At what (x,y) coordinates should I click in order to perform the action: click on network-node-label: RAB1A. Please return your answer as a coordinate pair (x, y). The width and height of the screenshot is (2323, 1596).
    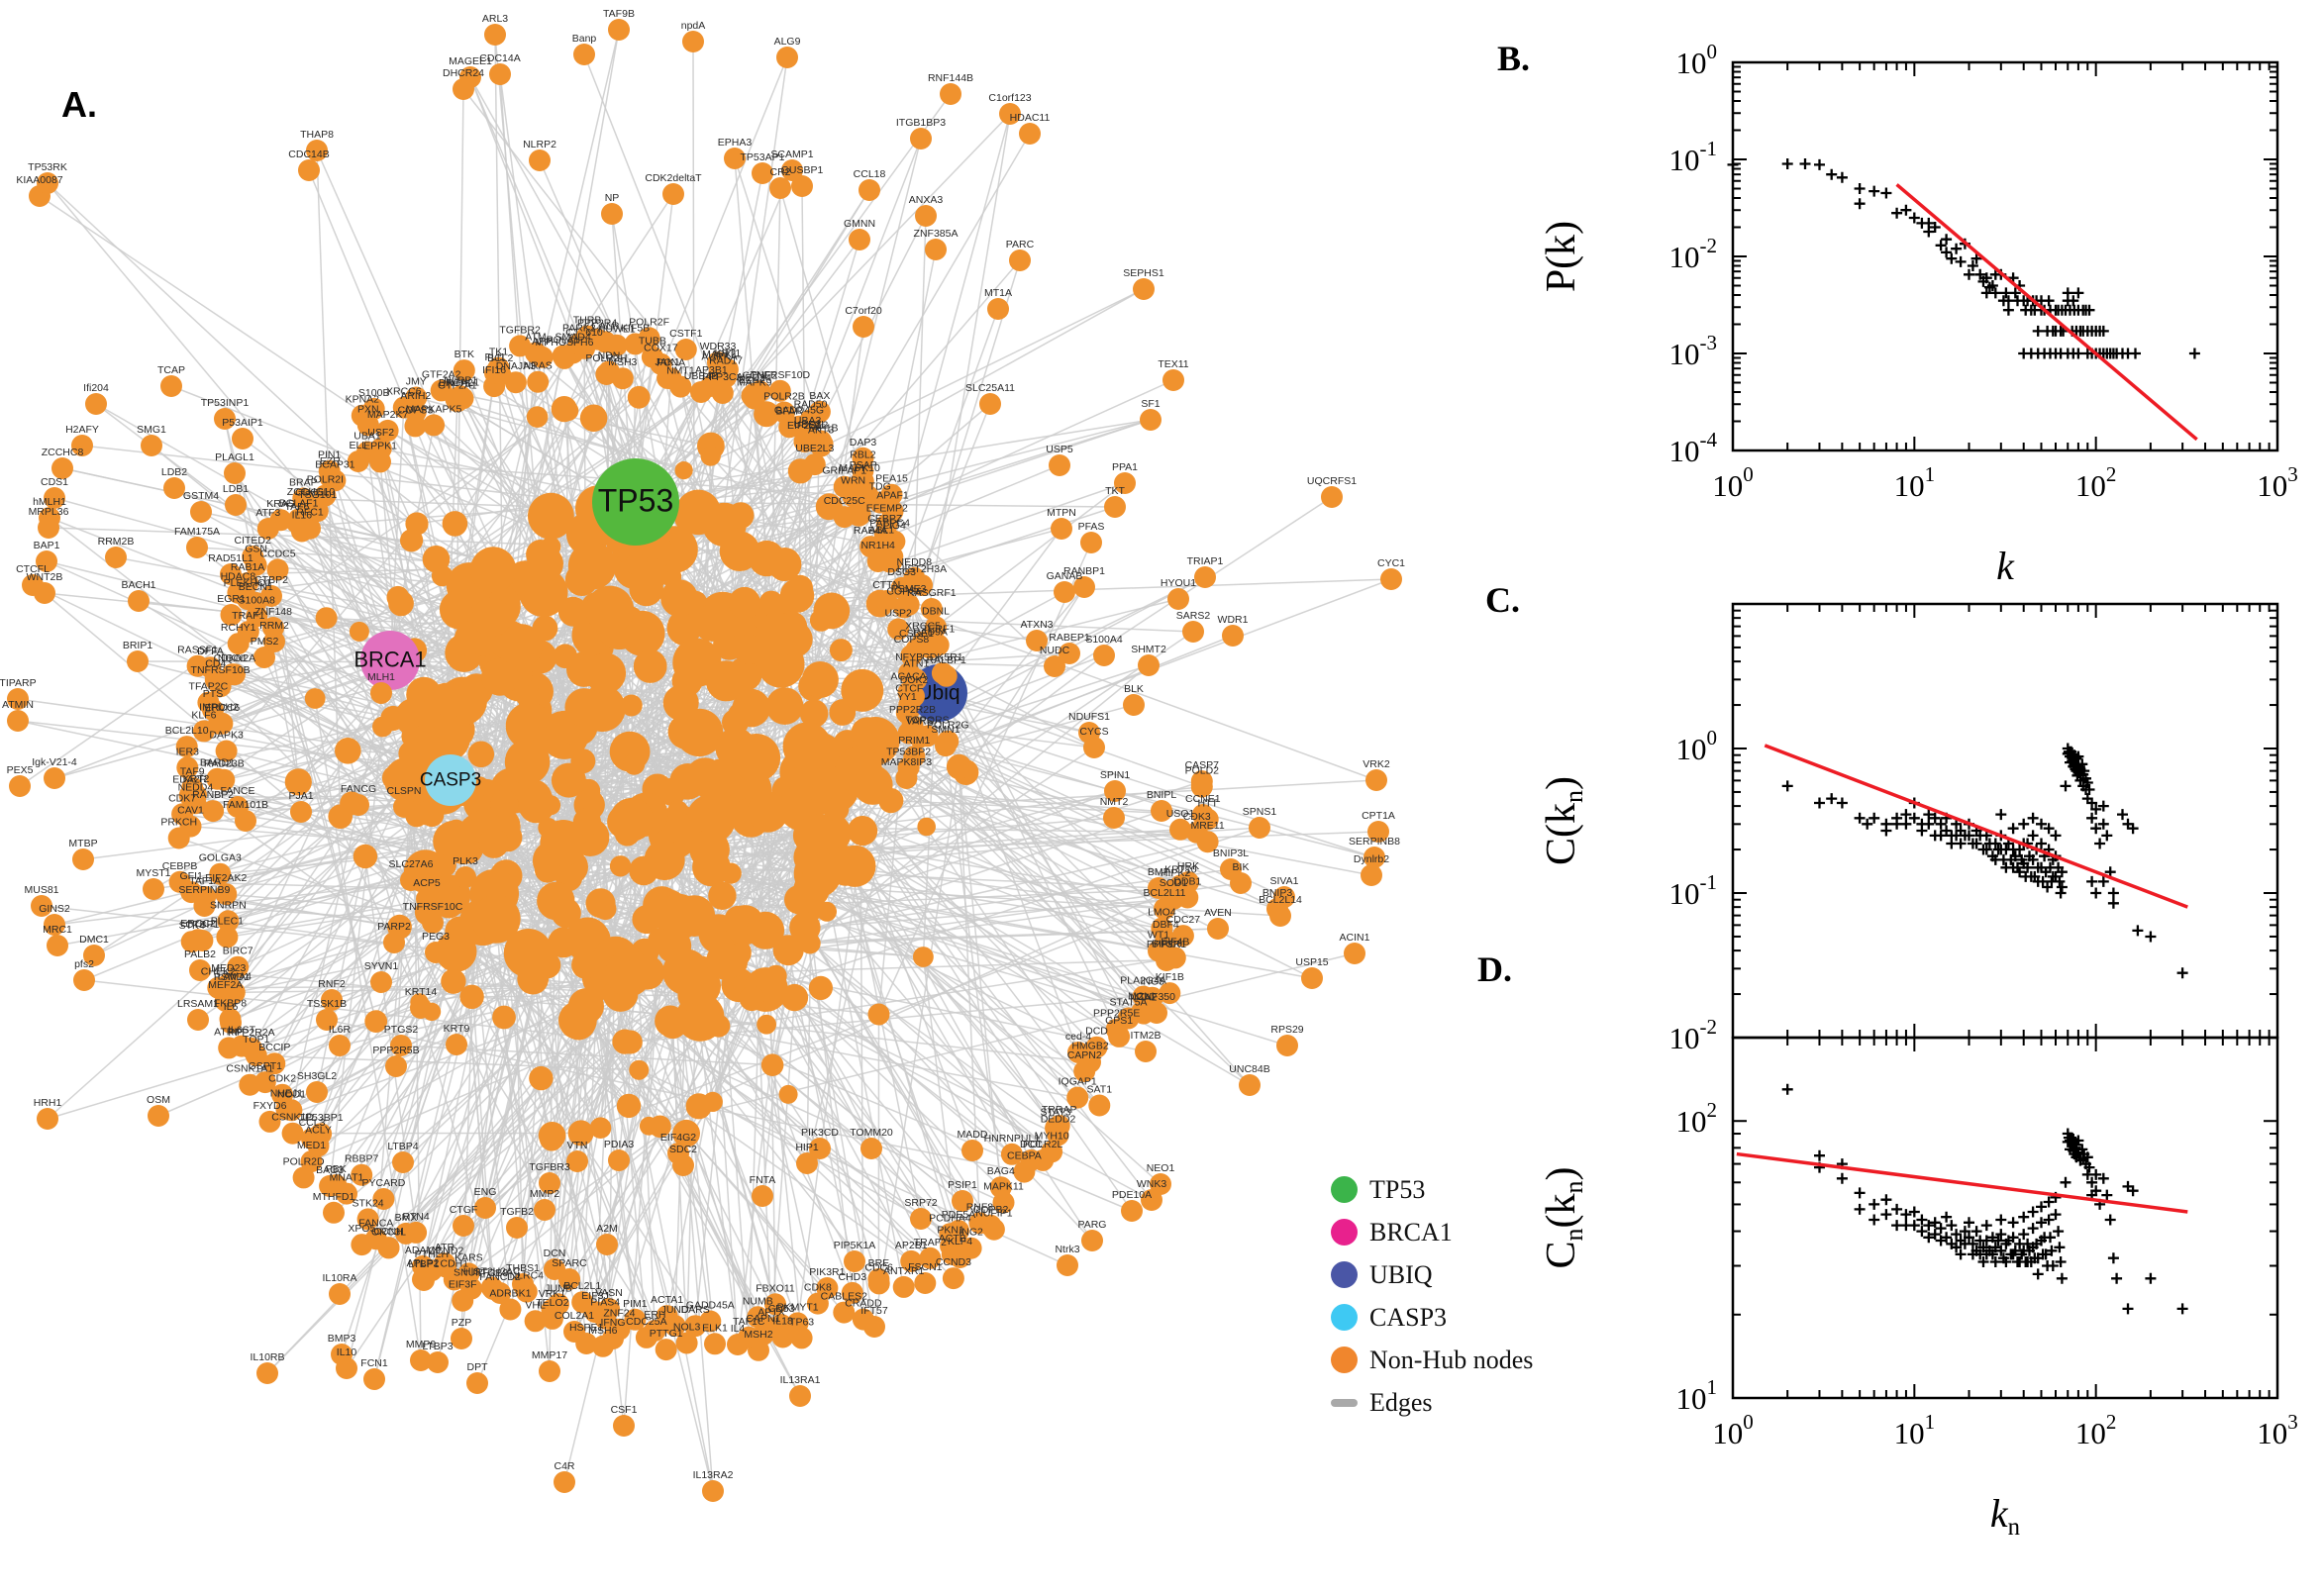
    Looking at the image, I should click on (247, 567).